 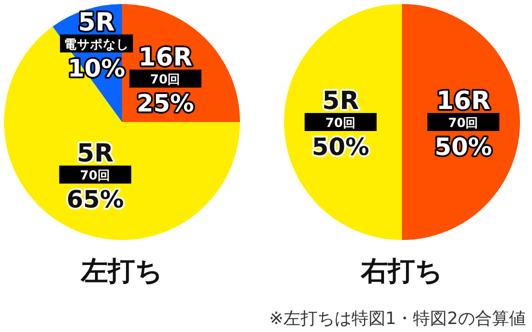 What do you see at coordinates (96, 44) in the screenshot?
I see `text: 電サポなし` at bounding box center [96, 44].